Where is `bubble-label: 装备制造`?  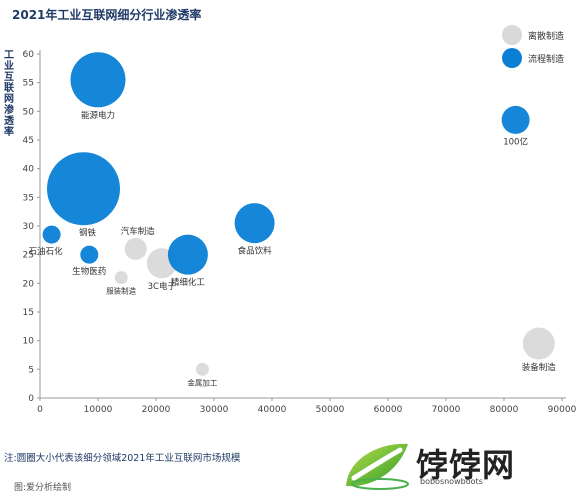 bubble-label: 装备制造 is located at coordinates (539, 367).